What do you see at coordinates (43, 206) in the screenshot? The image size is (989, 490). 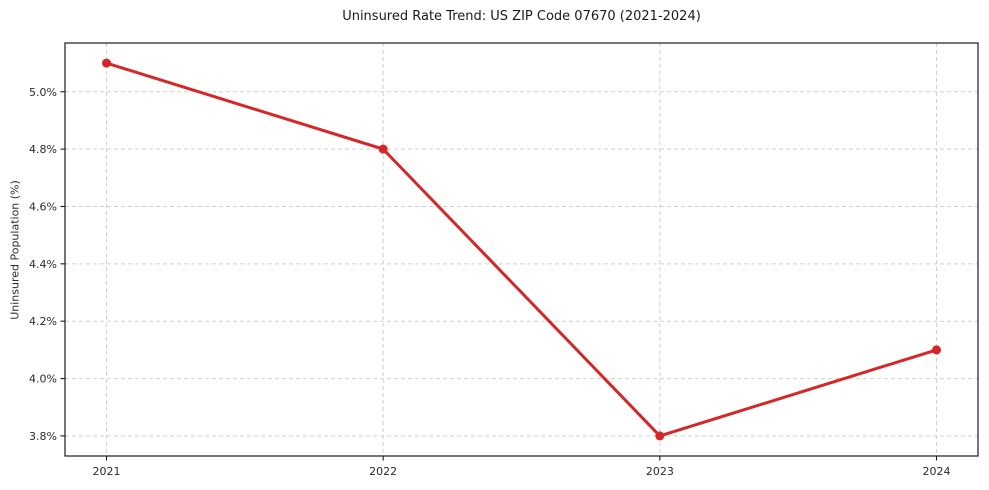 I see `y-tick-label: 4.6%` at bounding box center [43, 206].